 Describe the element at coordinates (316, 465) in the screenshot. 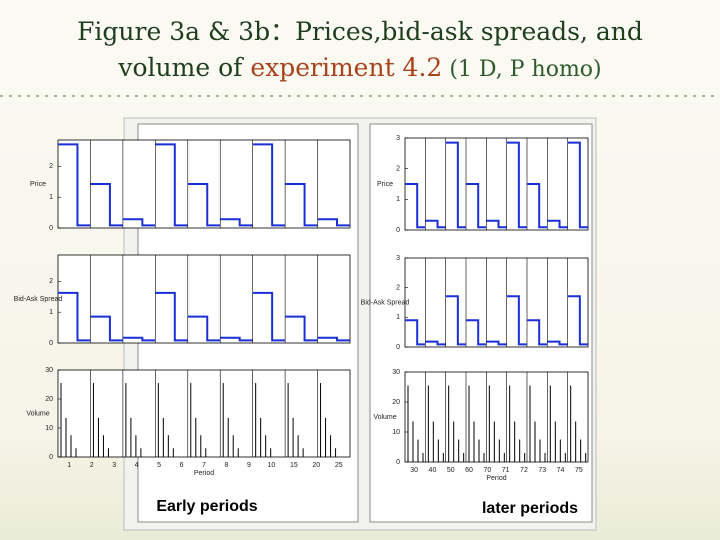

I see `x-tick-label: 20` at that location.